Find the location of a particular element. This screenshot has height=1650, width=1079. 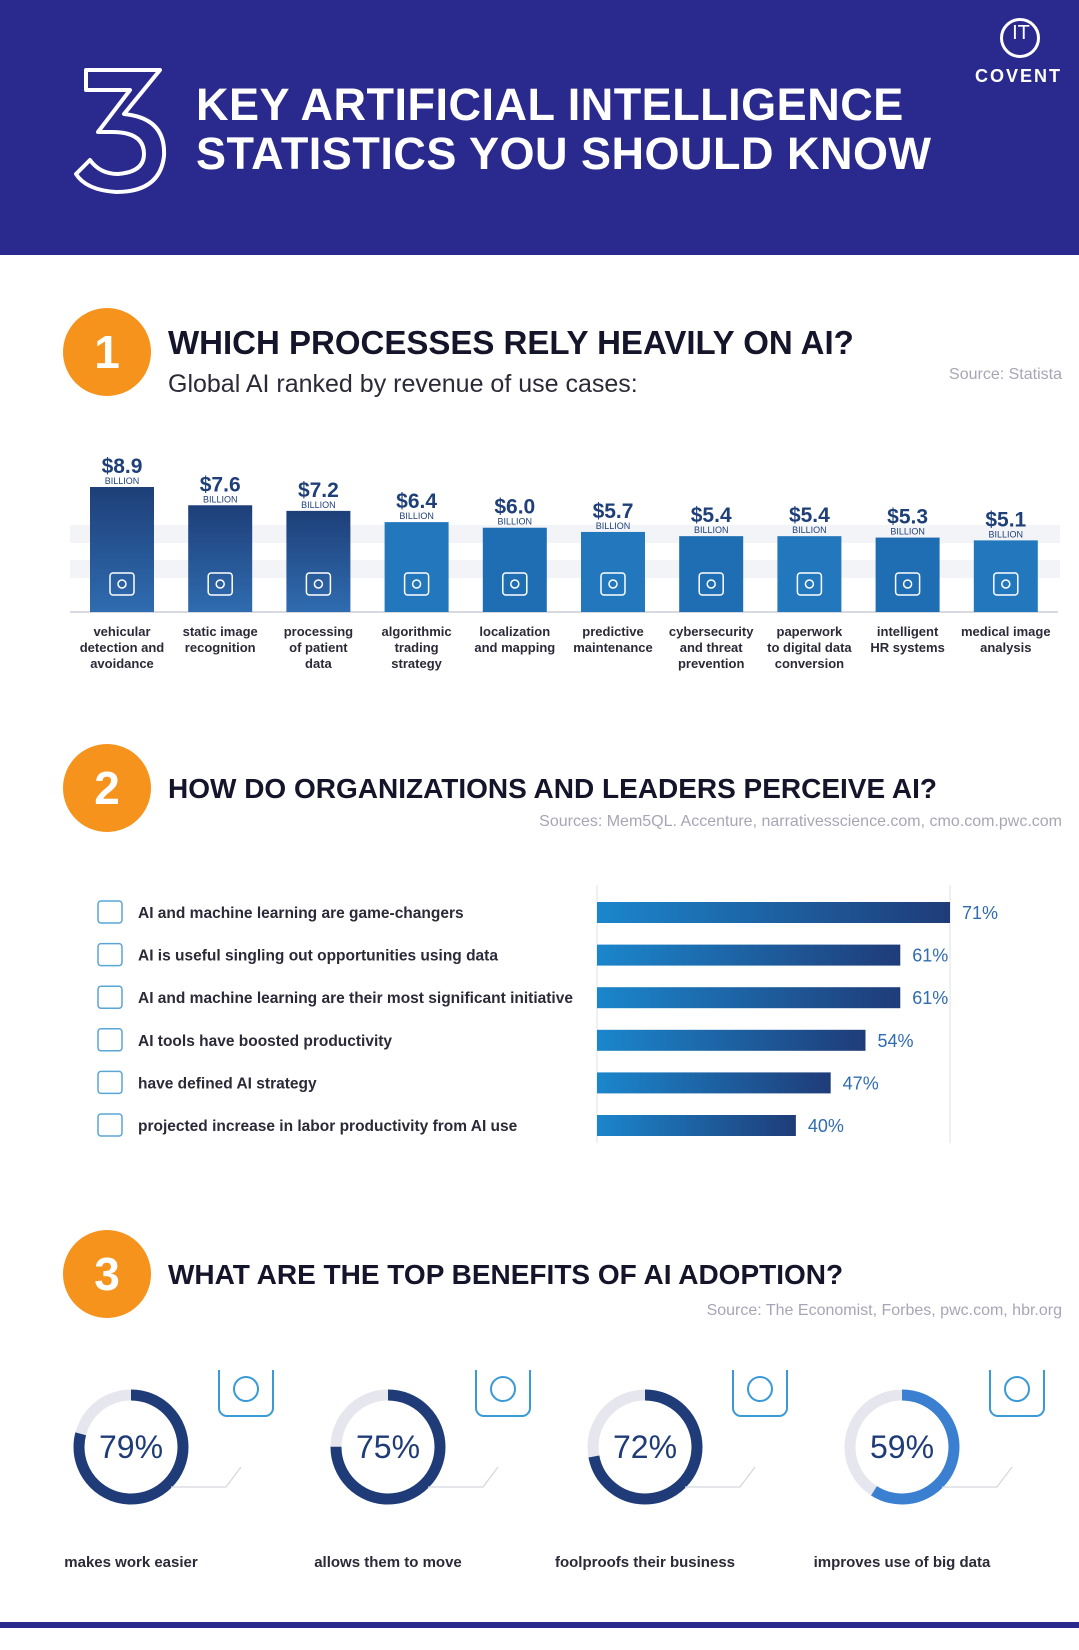

donut-value-label: 75% is located at coordinates (388, 1447).